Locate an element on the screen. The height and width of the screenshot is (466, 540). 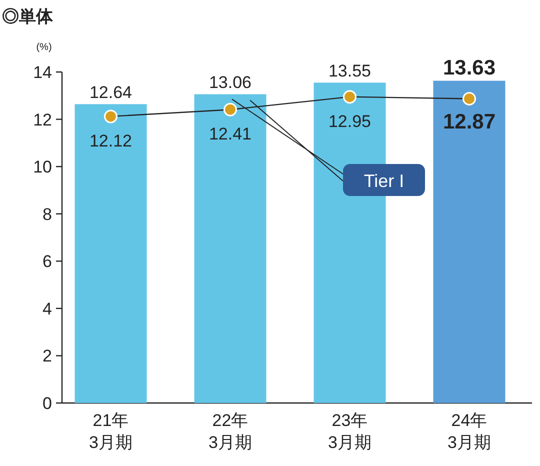
data-label: 13.55 is located at coordinates (350, 71).